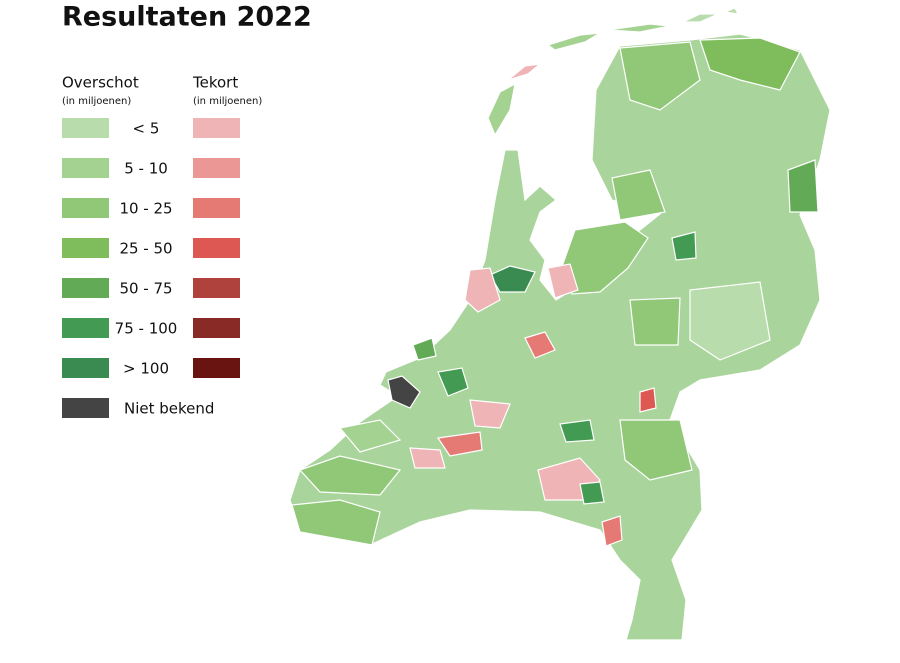 The width and height of the screenshot is (900, 663). What do you see at coordinates (145, 289) in the screenshot?
I see `legend-label: 50 - 75` at bounding box center [145, 289].